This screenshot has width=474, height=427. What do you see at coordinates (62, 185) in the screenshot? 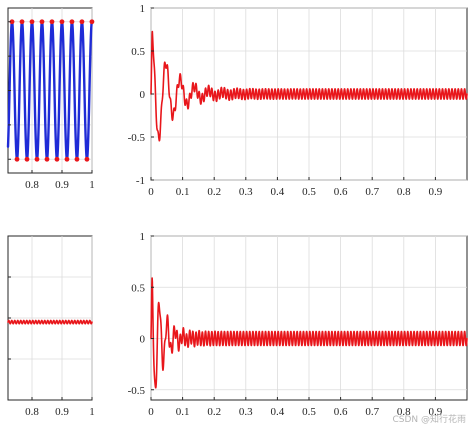
I see `top-left-xtick-label: 0.9` at bounding box center [62, 185].